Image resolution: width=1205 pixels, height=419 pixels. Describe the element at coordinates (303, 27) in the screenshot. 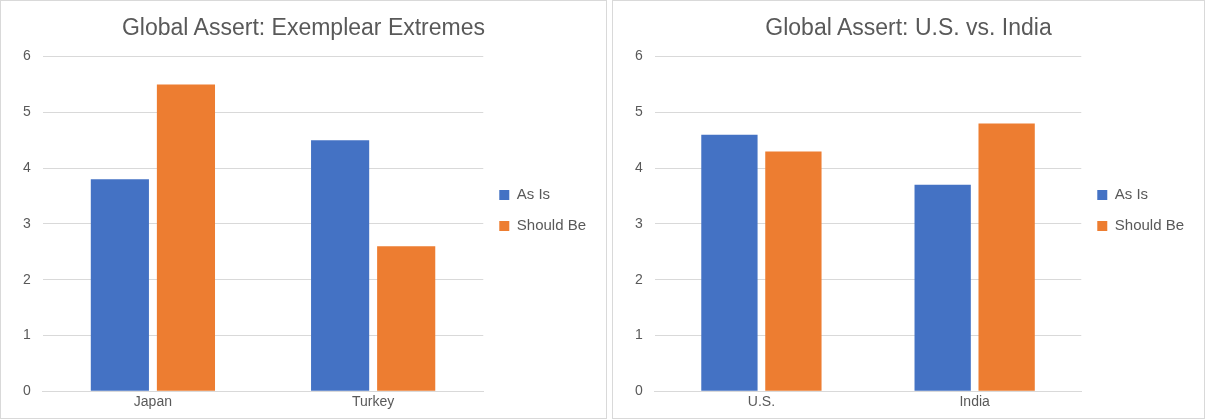

I see `chart-title: Global Assert: Exemplear Extremes` at that location.